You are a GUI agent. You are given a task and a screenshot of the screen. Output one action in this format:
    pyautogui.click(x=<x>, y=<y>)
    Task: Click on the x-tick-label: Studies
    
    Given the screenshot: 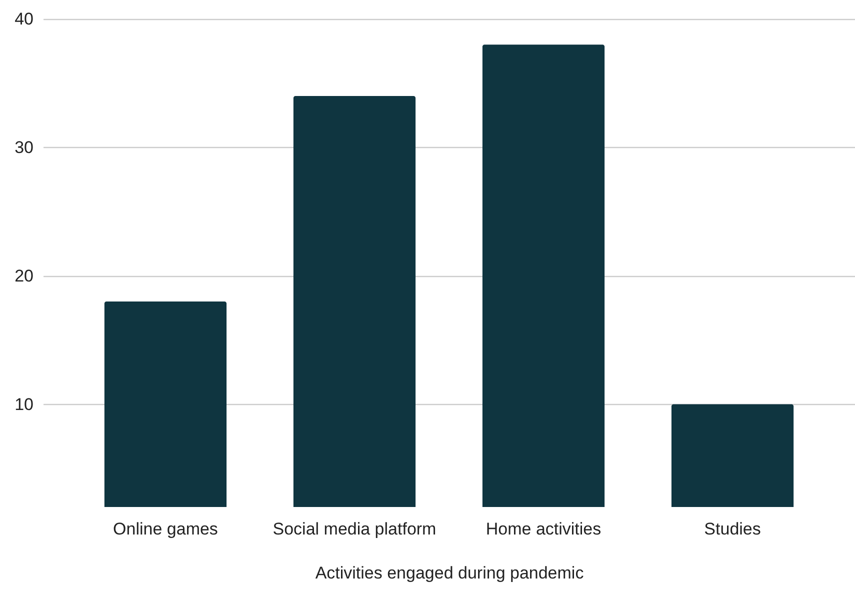 What is the action you would take?
    pyautogui.click(x=732, y=529)
    